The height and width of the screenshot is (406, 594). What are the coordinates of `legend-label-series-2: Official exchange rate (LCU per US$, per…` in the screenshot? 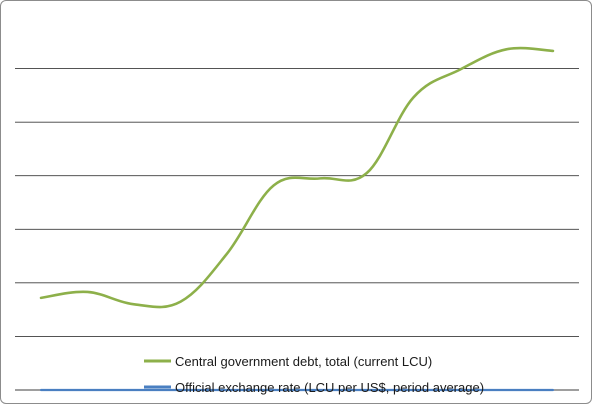 It's located at (329, 387).